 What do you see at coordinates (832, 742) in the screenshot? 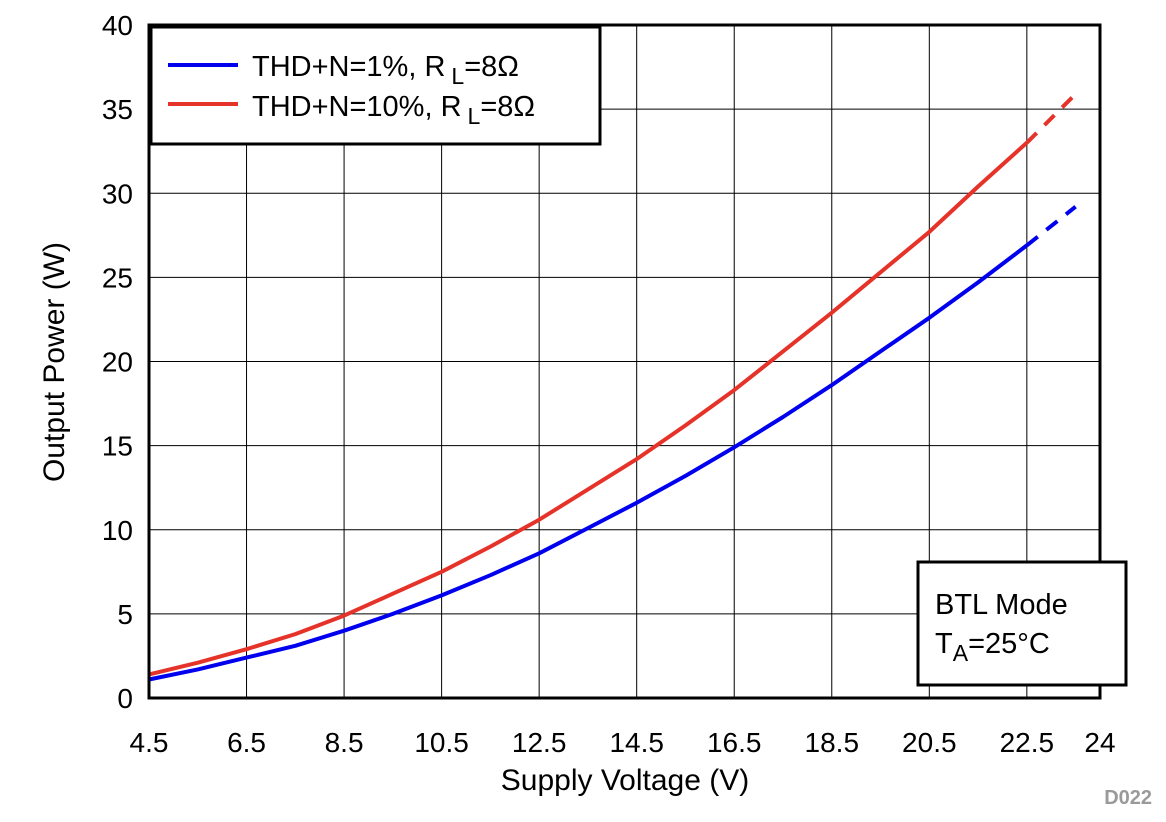
I see `x-tick-label-7: 18.5` at bounding box center [832, 742].